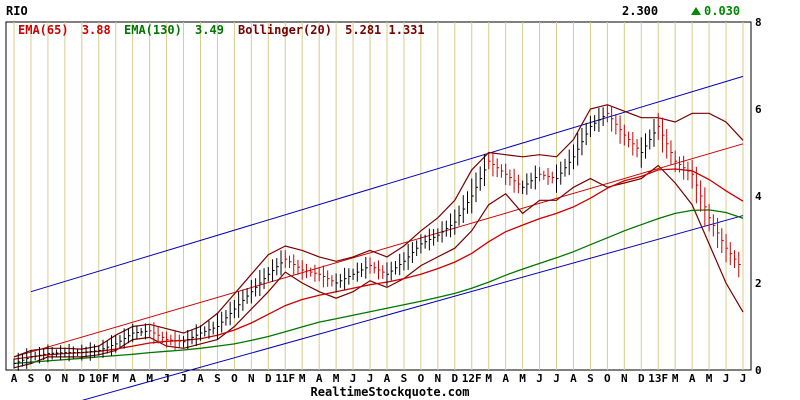 This screenshot has height=400, width=800. Describe the element at coordinates (96, 30) in the screenshot. I see `legend-ema65-value: 3.88` at that location.